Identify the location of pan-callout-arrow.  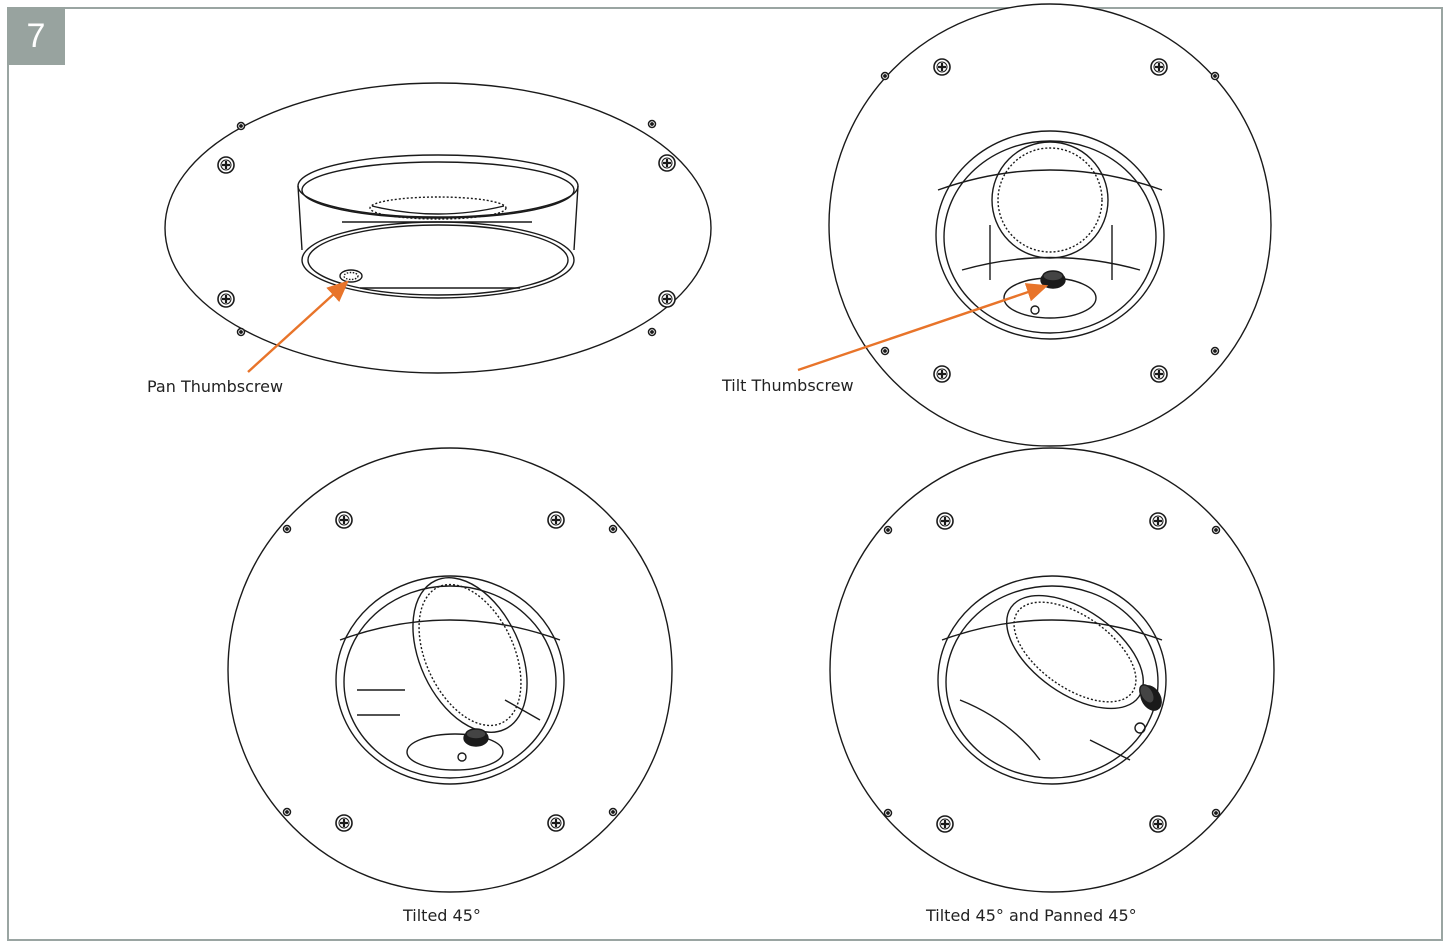
(298, 326).